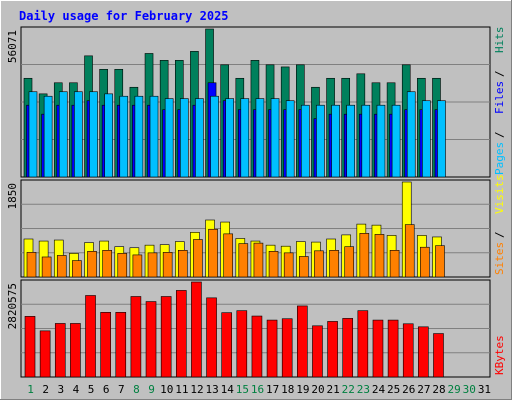 The width and height of the screenshot is (512, 405). What do you see at coordinates (454, 389) in the screenshot?
I see `x-tick-label: 29` at bounding box center [454, 389].